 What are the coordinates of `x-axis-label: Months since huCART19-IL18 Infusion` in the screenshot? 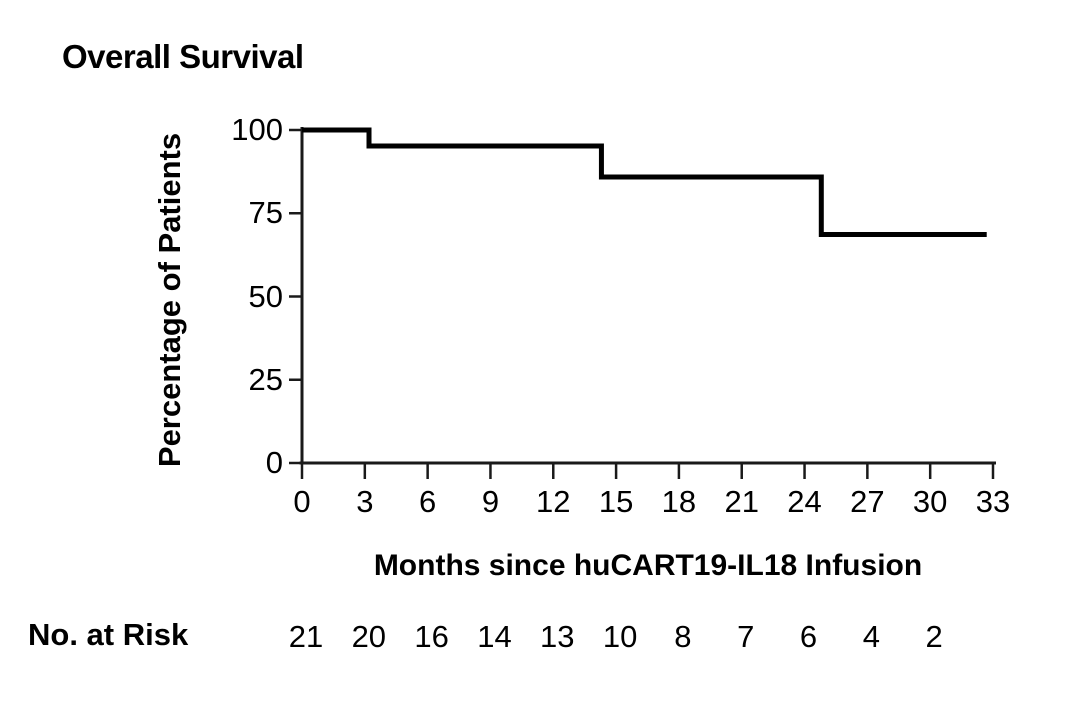 It's located at (648, 565).